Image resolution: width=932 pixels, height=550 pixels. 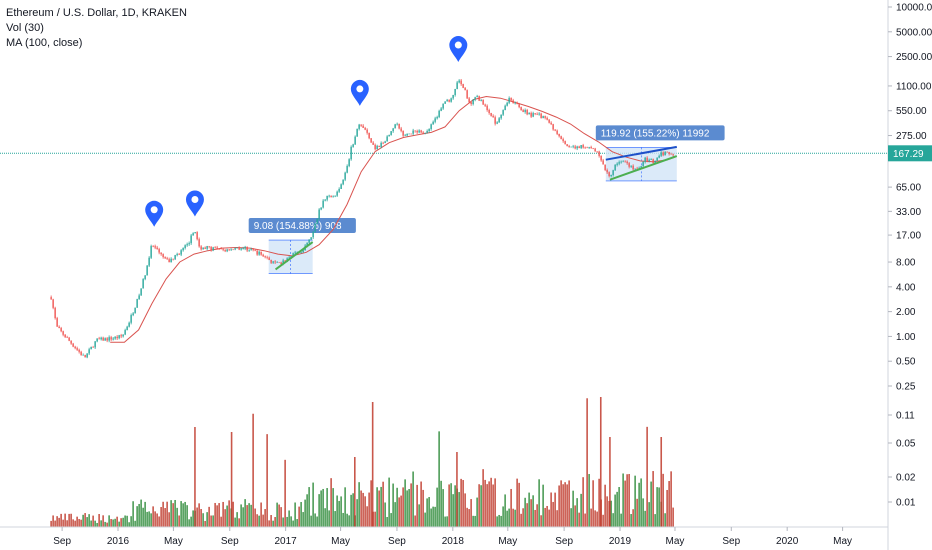 What do you see at coordinates (44, 43) in the screenshot?
I see `legend-ma: MA (100, close)` at bounding box center [44, 43].